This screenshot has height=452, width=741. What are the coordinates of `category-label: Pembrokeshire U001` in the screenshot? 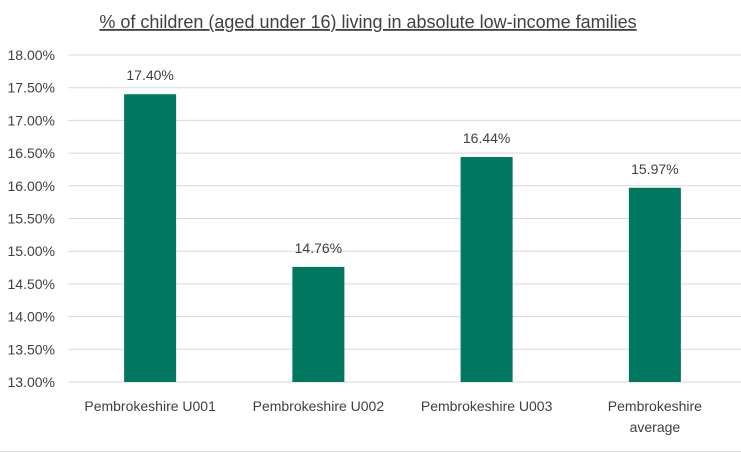 It's located at (150, 406).